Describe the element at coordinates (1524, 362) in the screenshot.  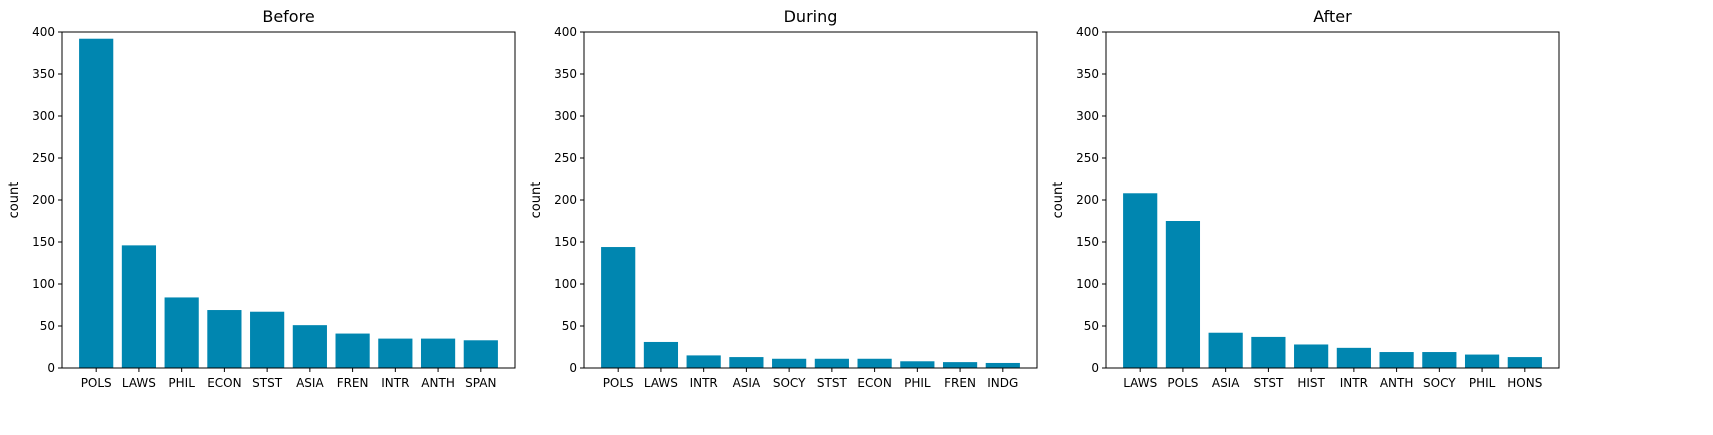
I see `bar-hons` at that location.